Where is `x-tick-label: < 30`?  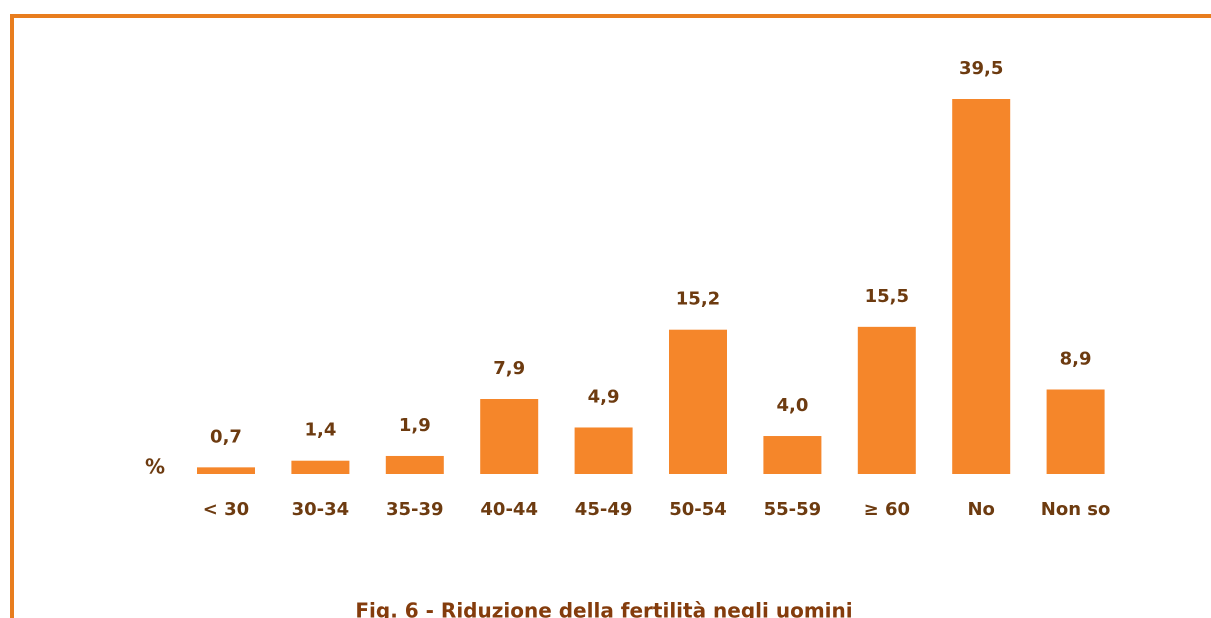
x-tick-label: < 30 is located at coordinates (226, 509).